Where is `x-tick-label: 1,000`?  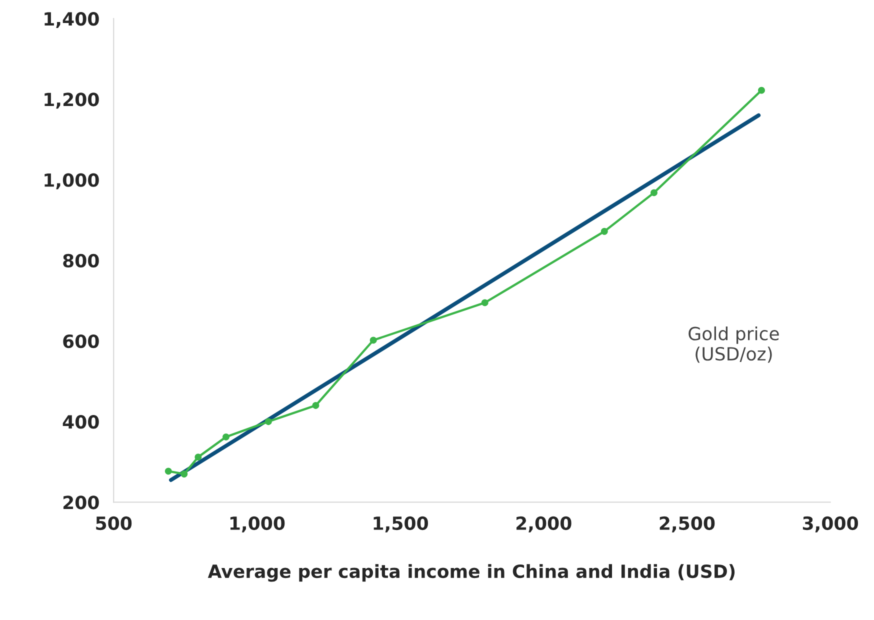
x-tick-label: 1,000 is located at coordinates (257, 524).